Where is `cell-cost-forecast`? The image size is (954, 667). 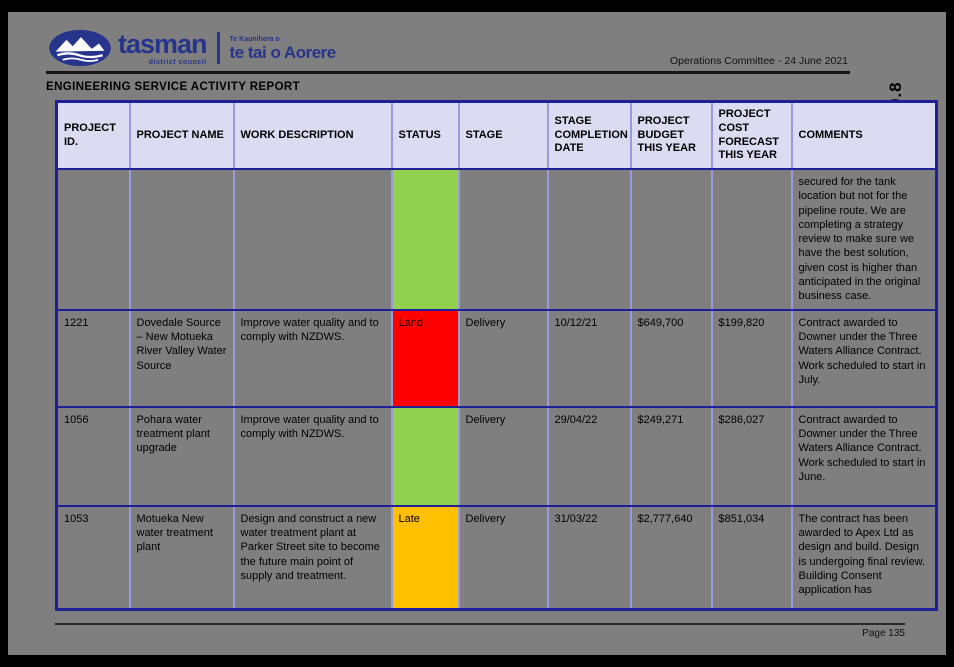 cell-cost-forecast is located at coordinates (751, 239).